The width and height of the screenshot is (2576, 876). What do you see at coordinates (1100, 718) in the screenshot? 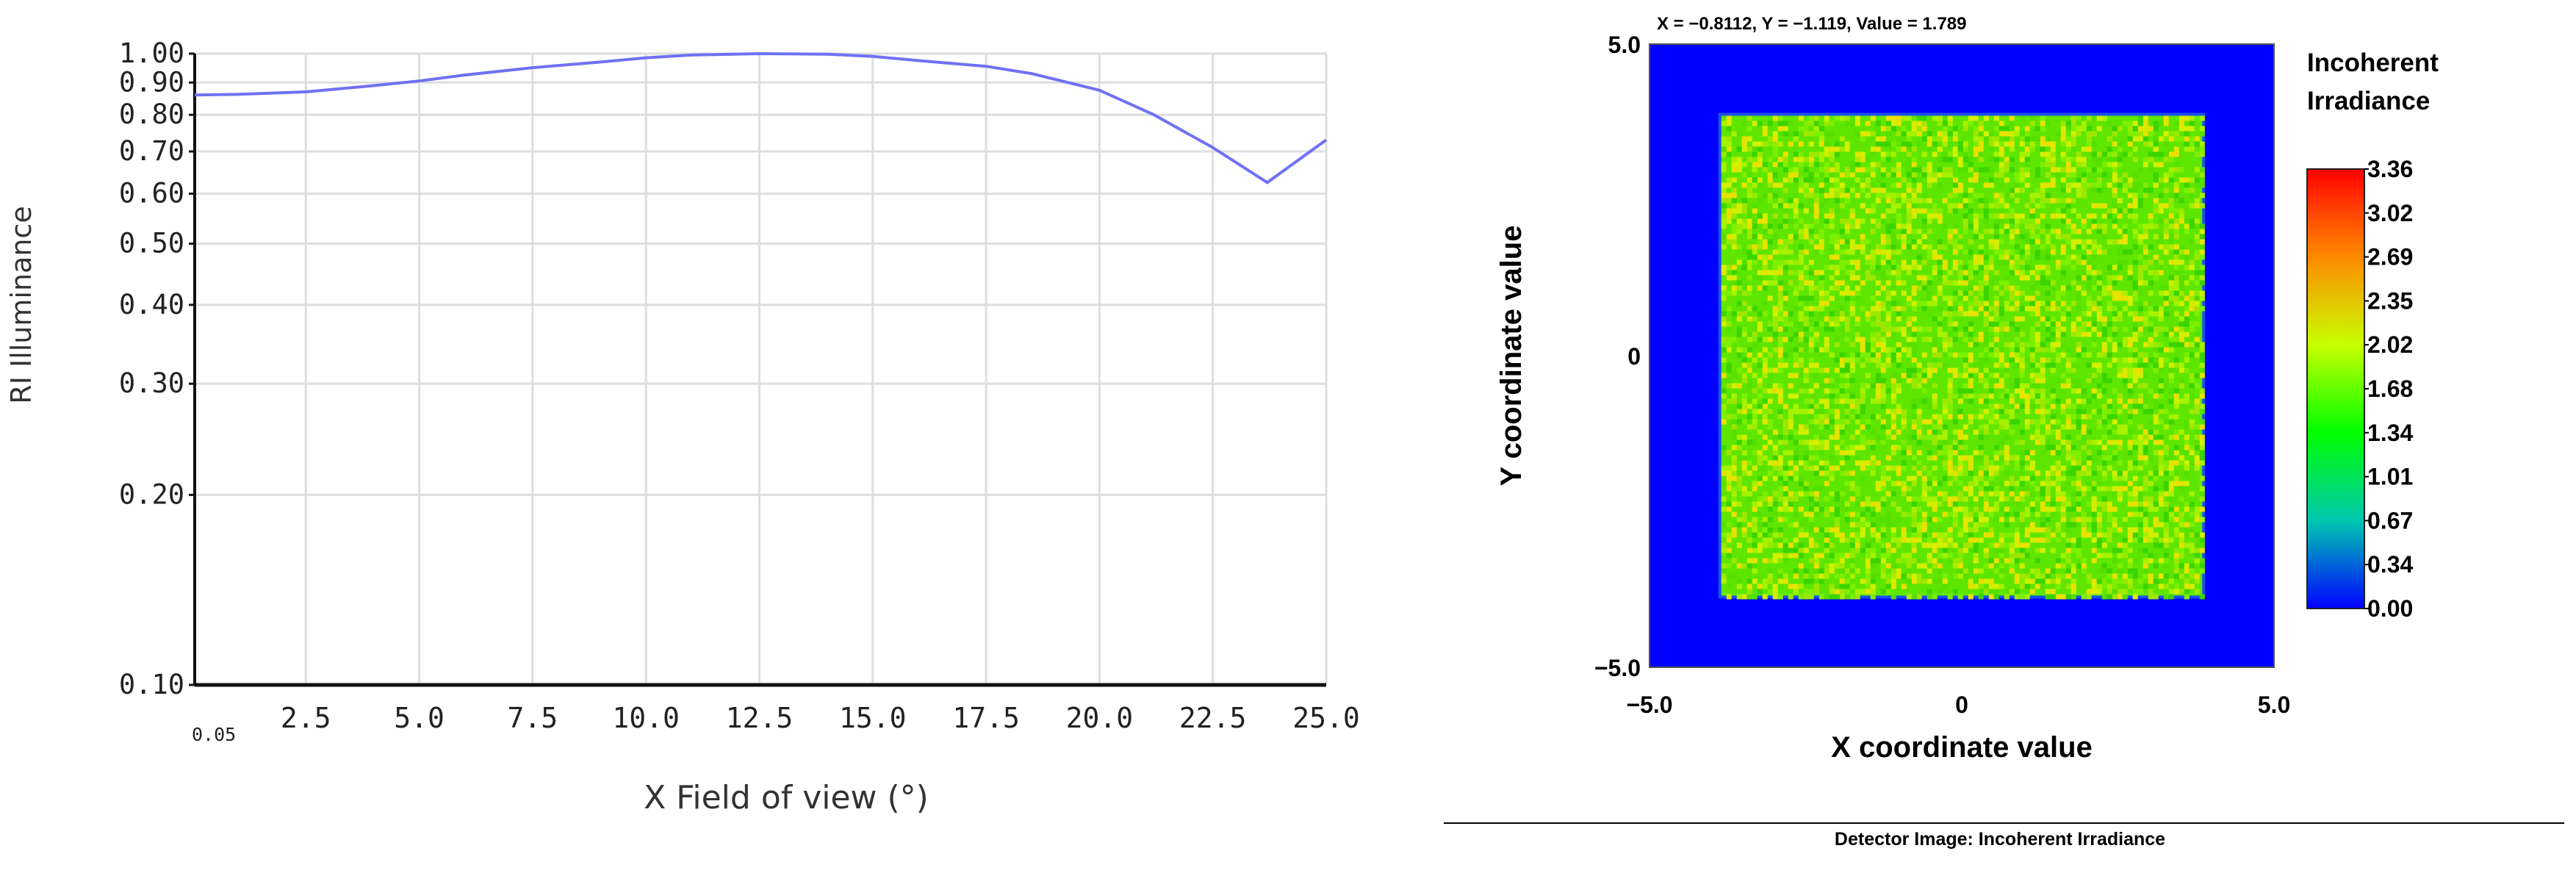
I see `x-tick-label: 20.0` at bounding box center [1100, 718].